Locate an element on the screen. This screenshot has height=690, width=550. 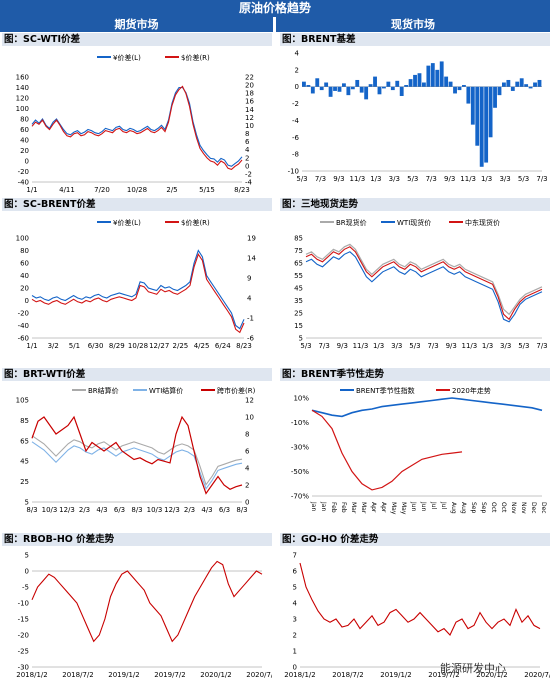
y-right-tick-label: 12 is located at coordinates (249, 401).